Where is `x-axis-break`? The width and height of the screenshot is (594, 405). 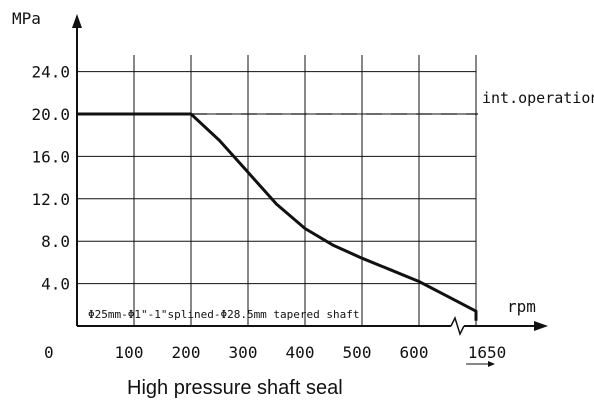 x-axis-break is located at coordinates (457, 326).